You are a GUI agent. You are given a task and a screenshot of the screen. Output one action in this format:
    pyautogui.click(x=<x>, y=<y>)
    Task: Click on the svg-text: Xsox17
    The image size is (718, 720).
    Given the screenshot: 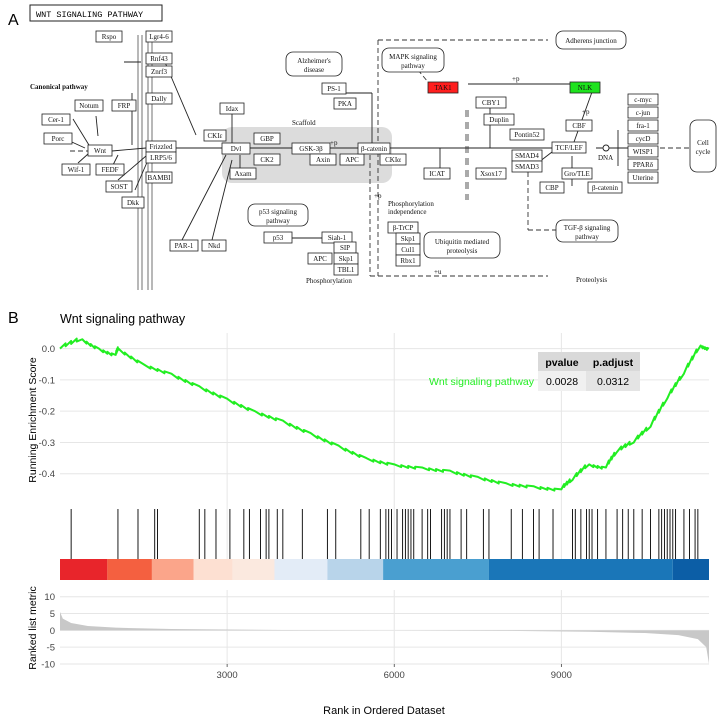 What is the action you would take?
    pyautogui.click(x=491, y=174)
    